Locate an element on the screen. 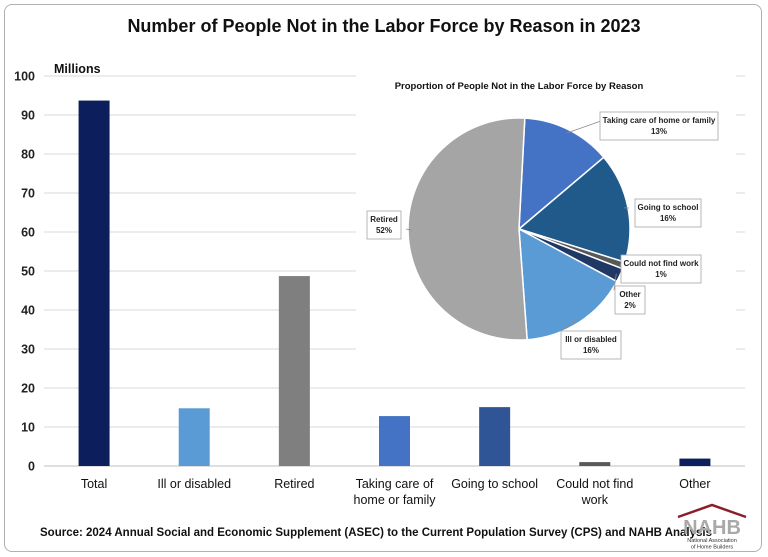 The height and width of the screenshot is (557, 768). pie-label: Taking care of home or family 13% is located at coordinates (659, 126).